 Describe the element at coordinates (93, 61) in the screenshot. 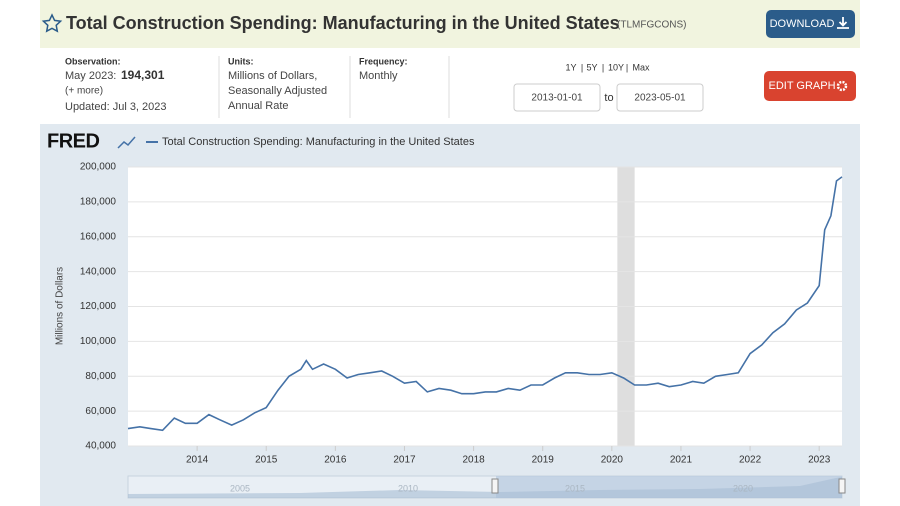

I see `observation-label: Observation:` at that location.